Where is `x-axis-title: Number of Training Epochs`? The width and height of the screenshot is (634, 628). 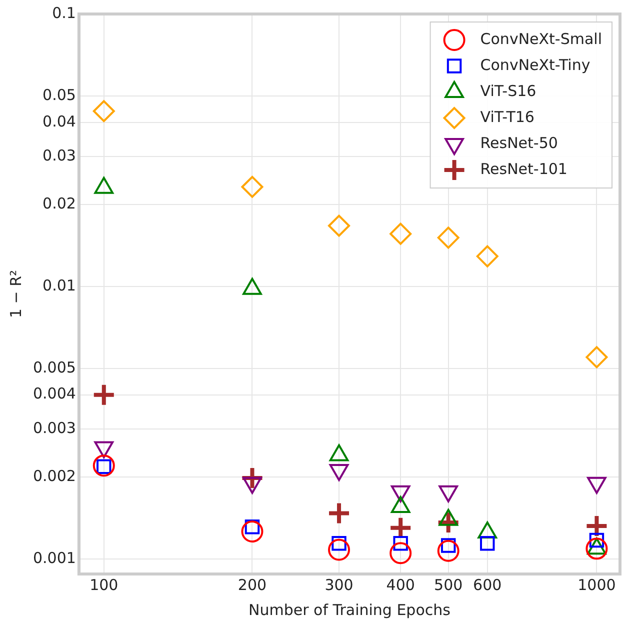
x-axis-title: Number of Training Epochs is located at coordinates (349, 609).